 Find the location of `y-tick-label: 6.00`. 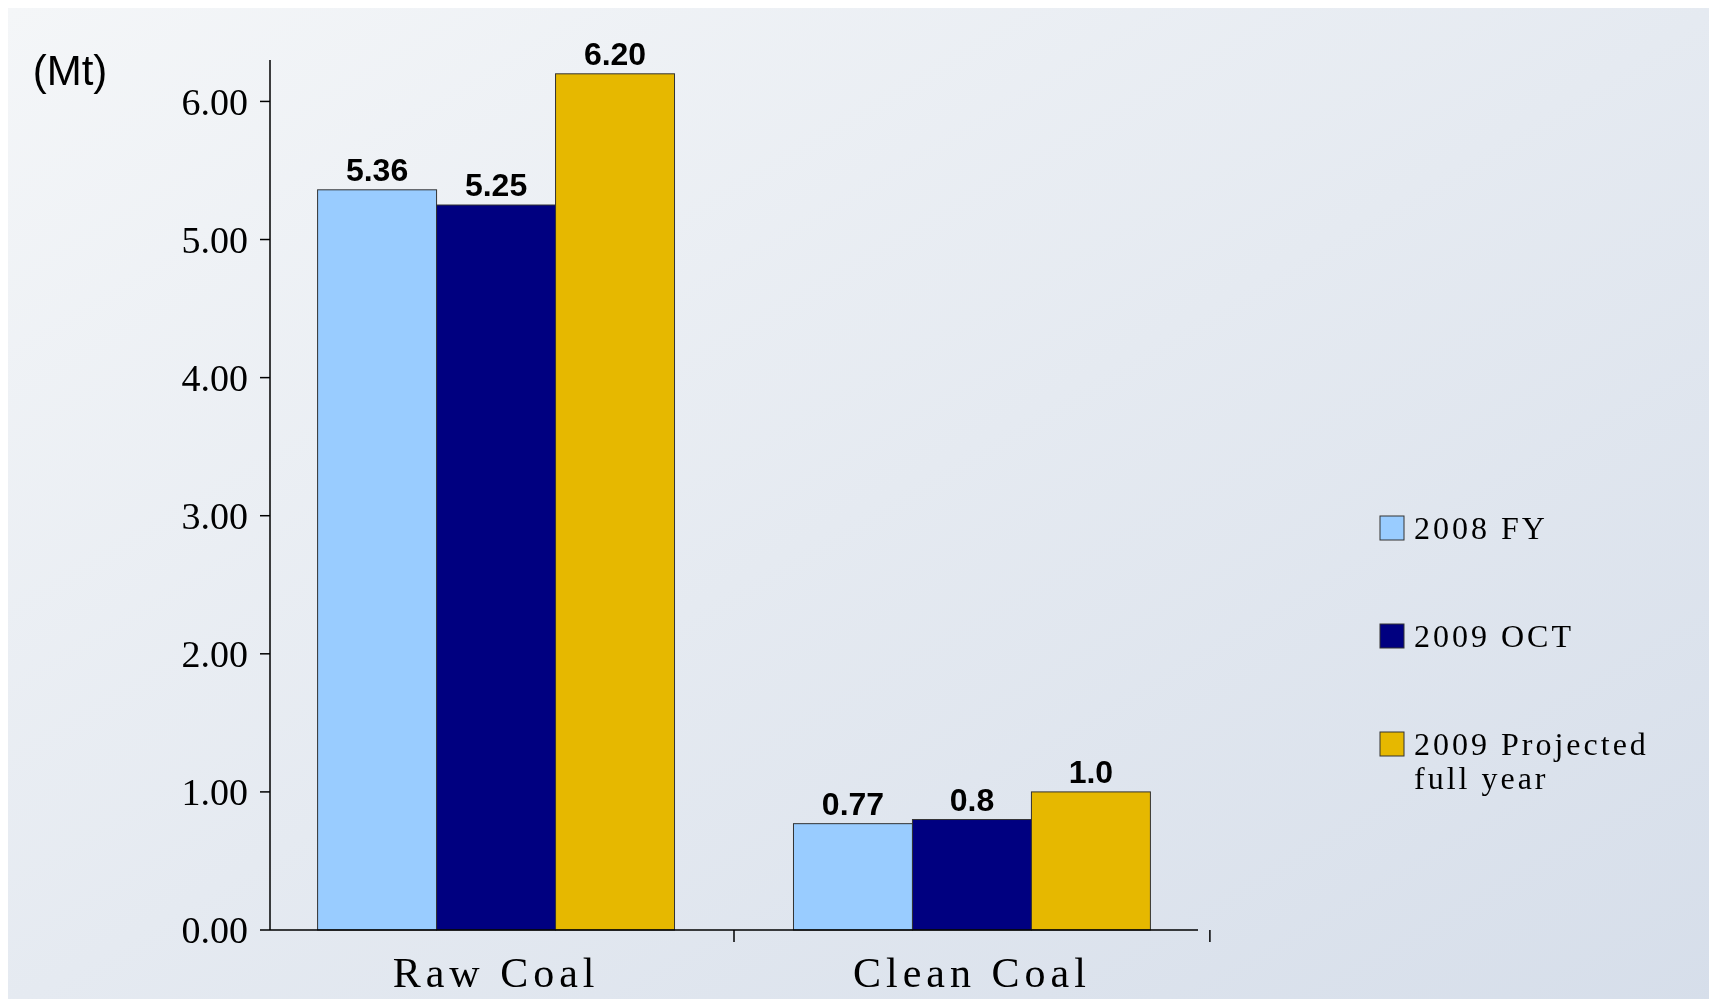

y-tick-label: 6.00 is located at coordinates (214, 101).